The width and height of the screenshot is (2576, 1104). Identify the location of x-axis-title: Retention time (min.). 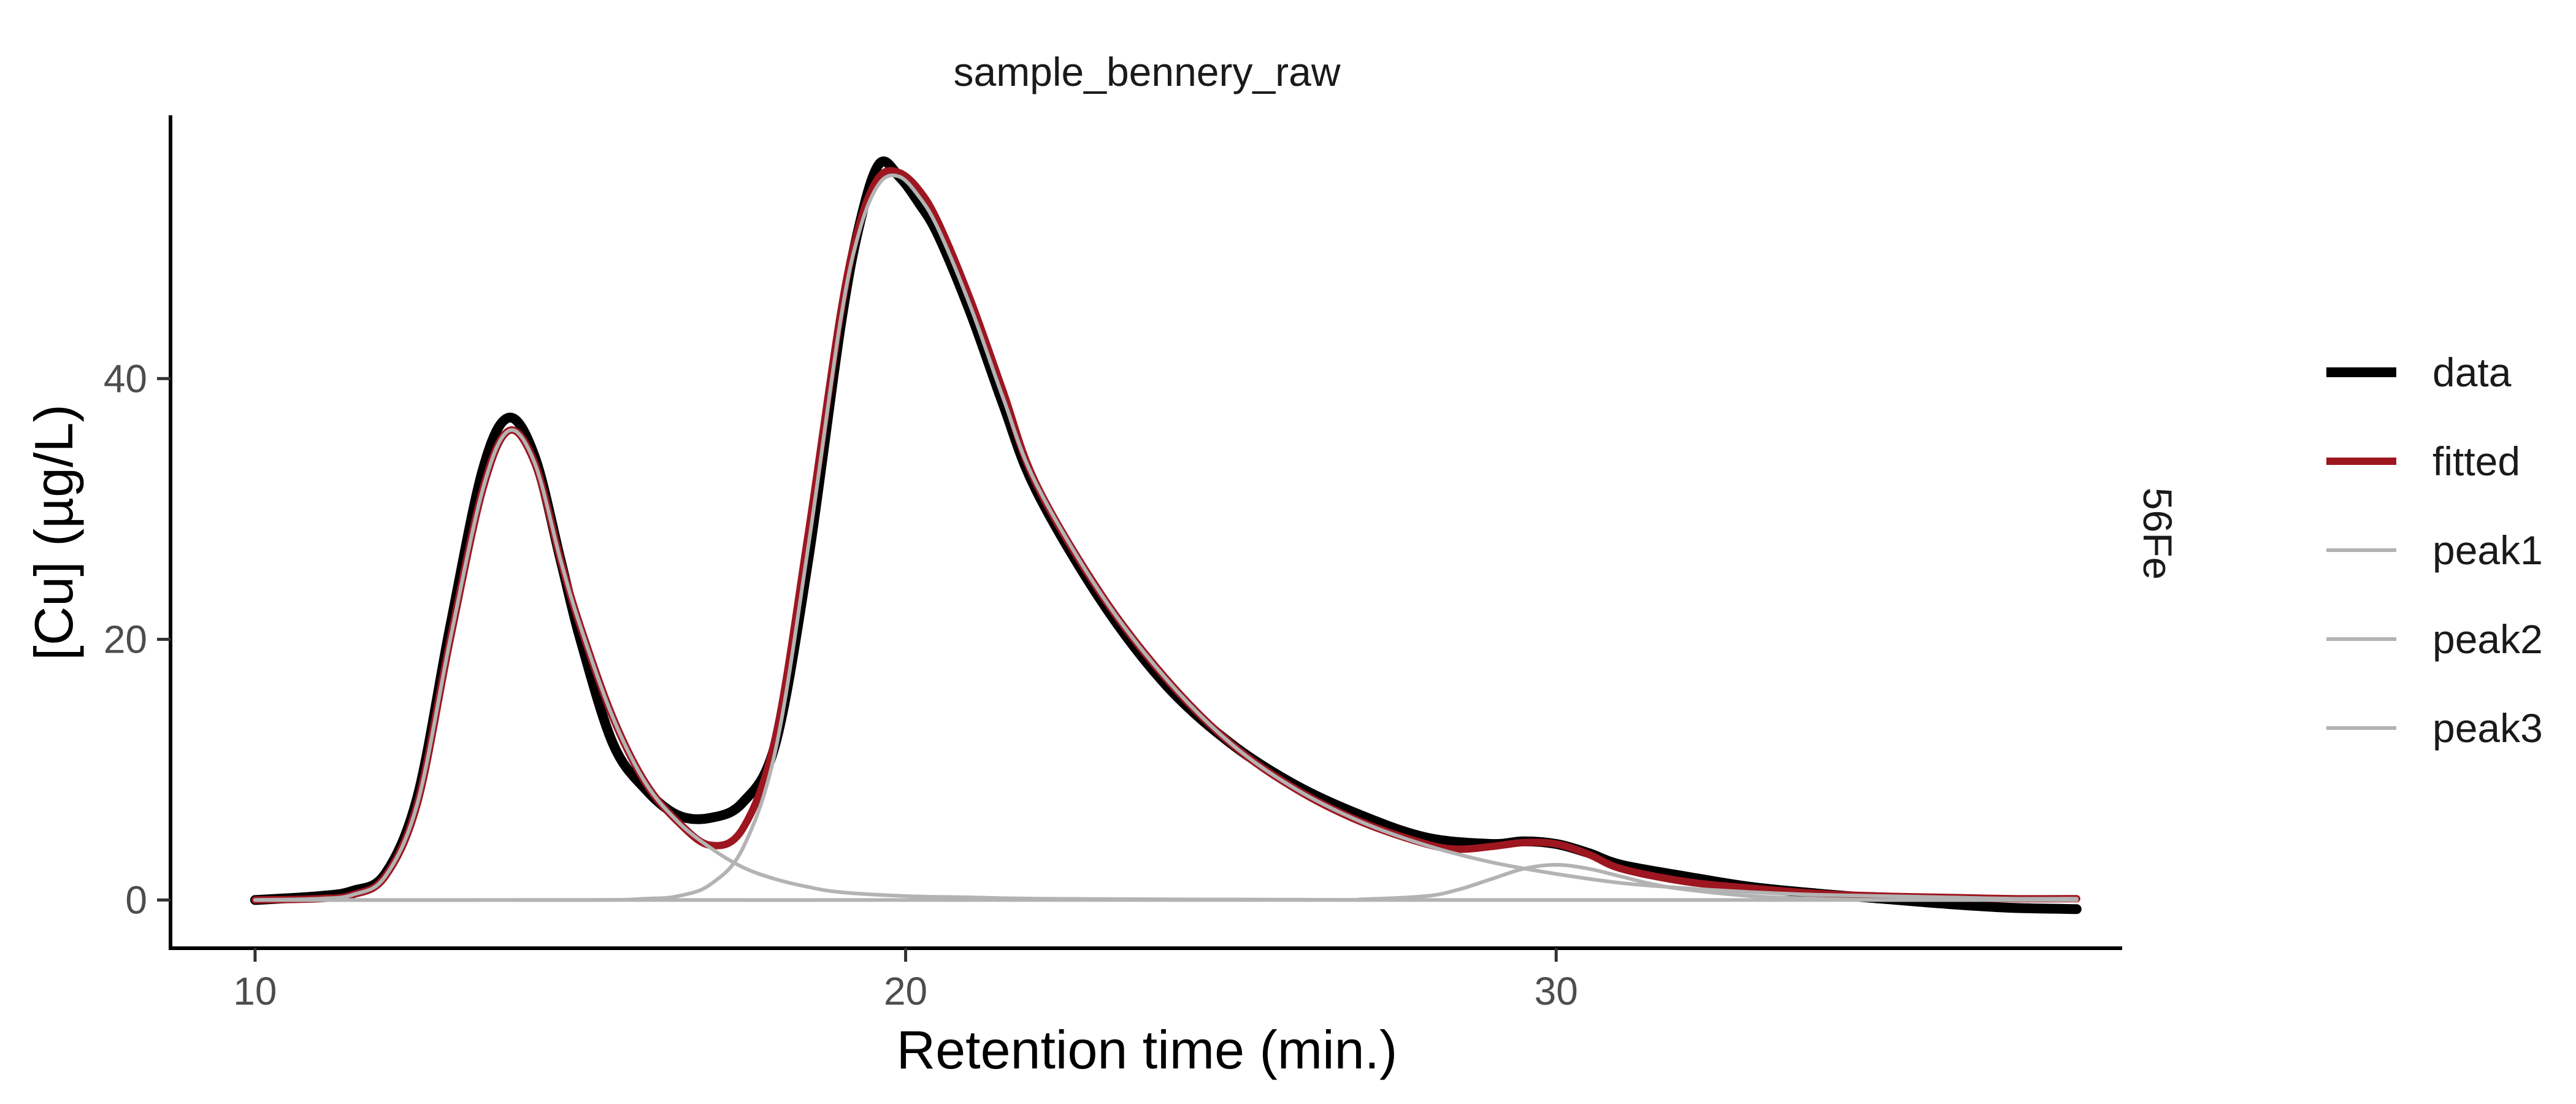
(1147, 1049).